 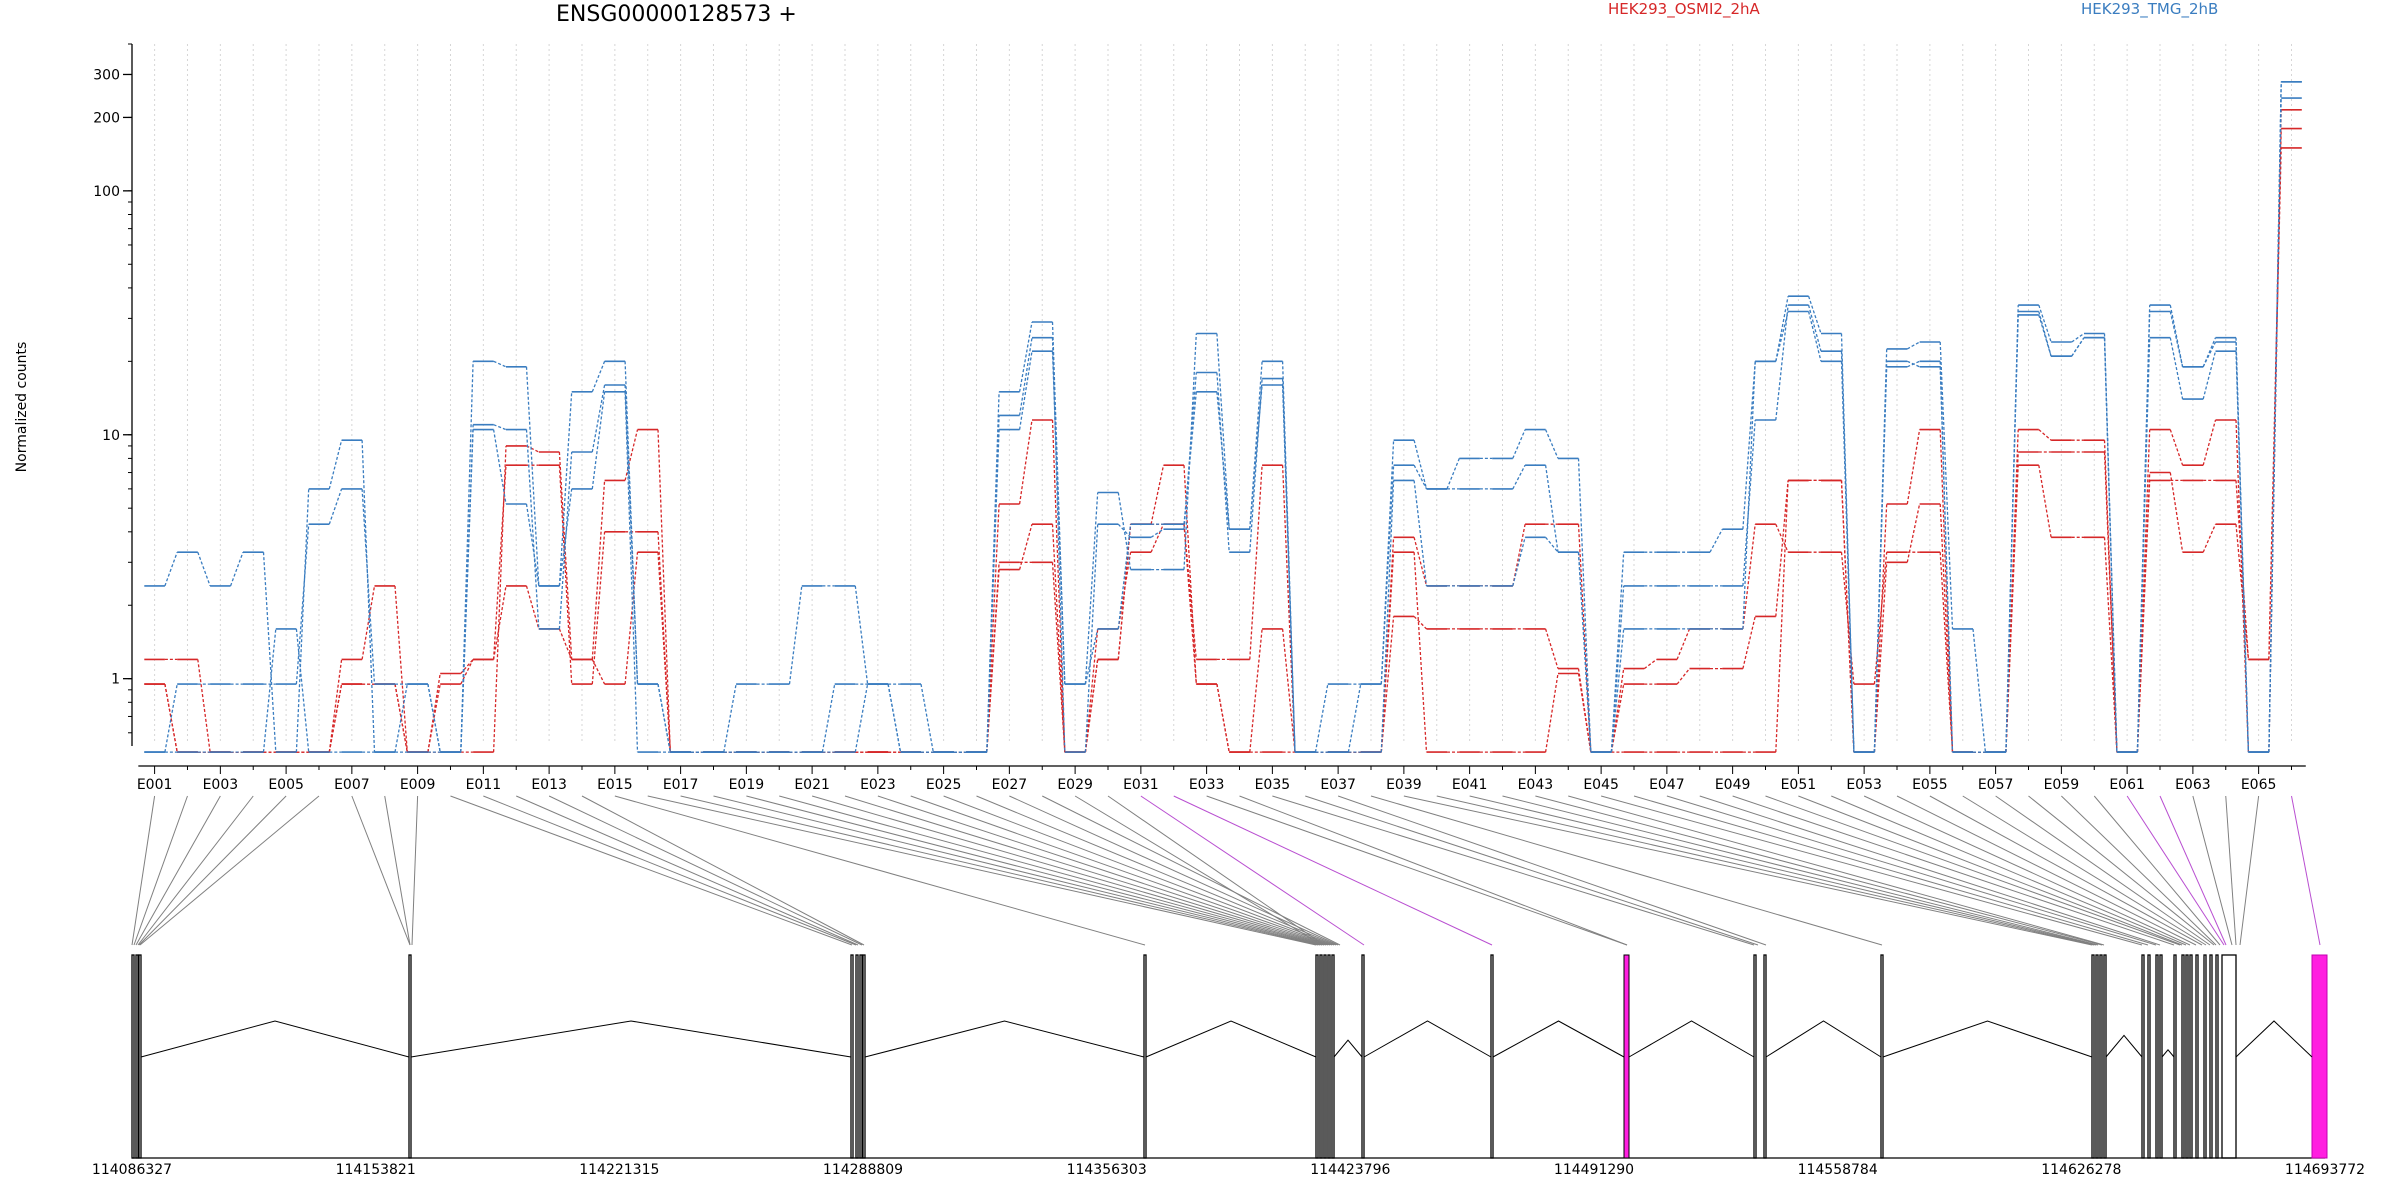 What do you see at coordinates (2193, 785) in the screenshot?
I see `x-tick-label-E063: E063` at bounding box center [2193, 785].